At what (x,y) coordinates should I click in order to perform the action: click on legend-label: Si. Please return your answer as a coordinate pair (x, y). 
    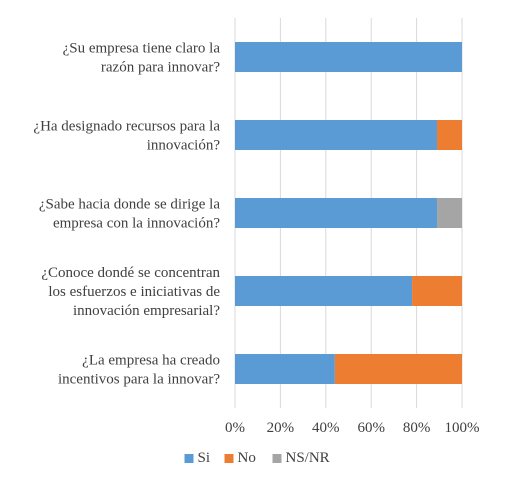
    Looking at the image, I should click on (204, 458).